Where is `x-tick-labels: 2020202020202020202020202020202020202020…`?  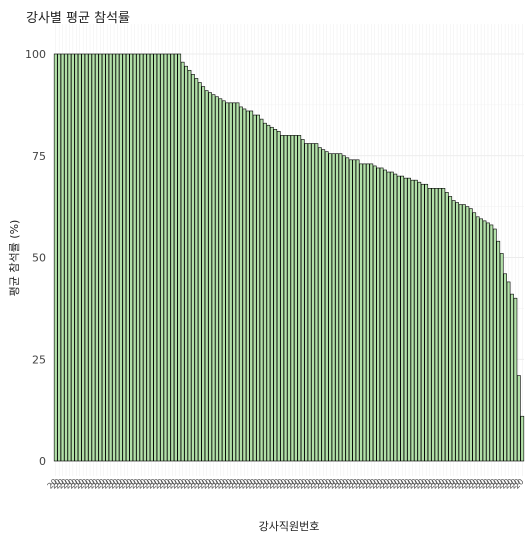 x-tick-labels: 2020202020202020202020202020202020202020… is located at coordinates (286, 484).